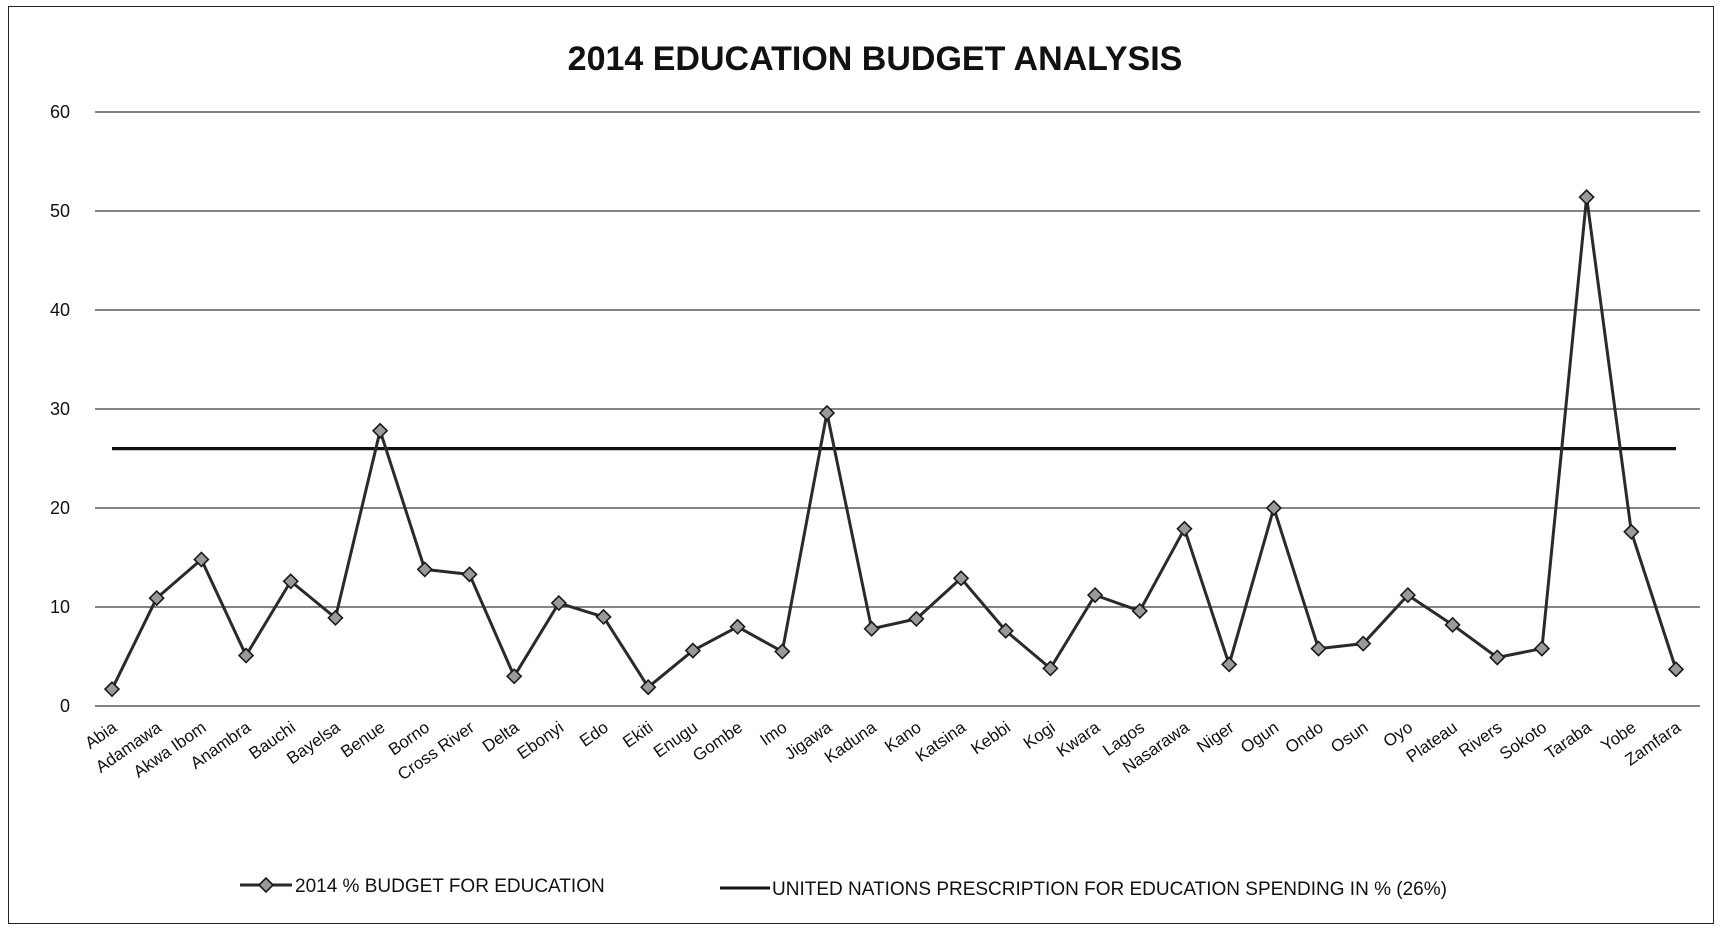  What do you see at coordinates (827, 413) in the screenshot?
I see `data-point-jigawa` at bounding box center [827, 413].